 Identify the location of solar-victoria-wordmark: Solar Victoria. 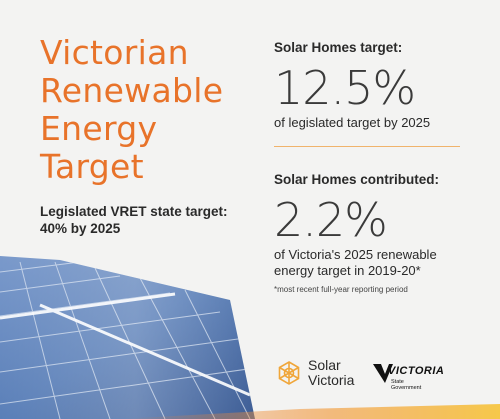
(331, 373).